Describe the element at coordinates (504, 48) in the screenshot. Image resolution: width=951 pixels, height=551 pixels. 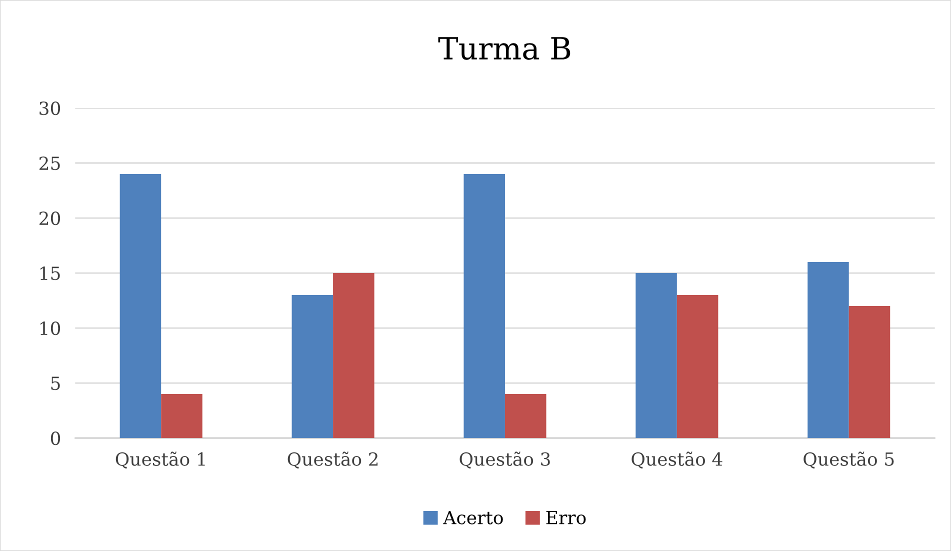
I see `chart-title: Turma B` at that location.